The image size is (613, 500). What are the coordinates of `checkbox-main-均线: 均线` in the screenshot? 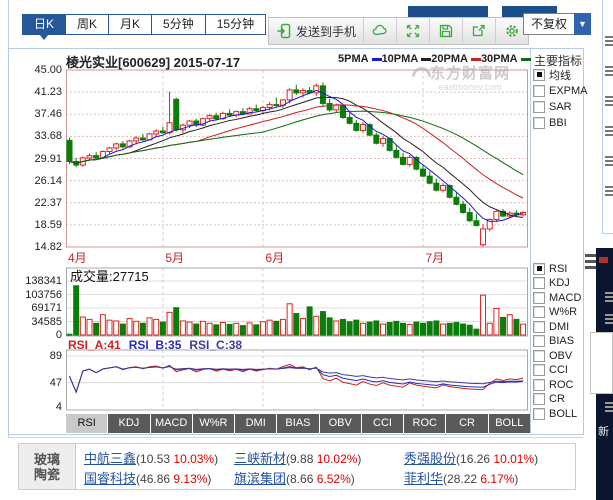 It's located at (552, 75).